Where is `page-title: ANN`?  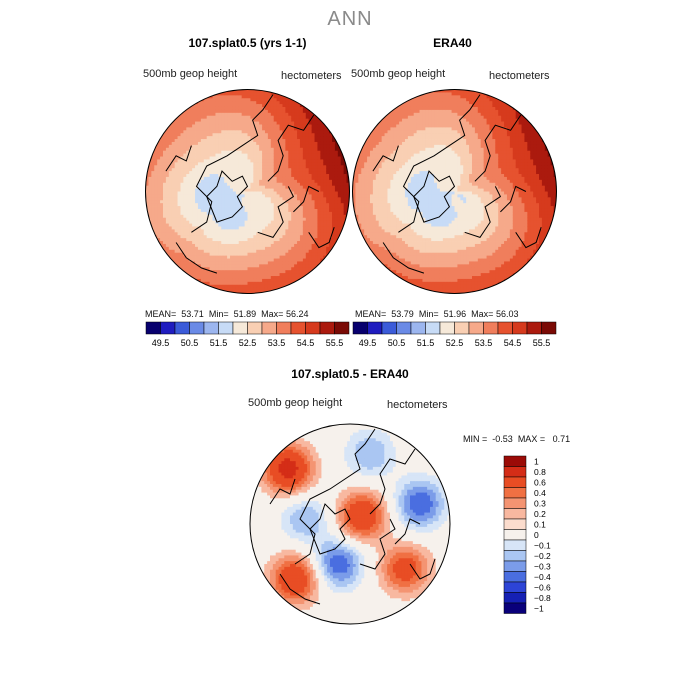 page-title: ANN is located at coordinates (350, 19).